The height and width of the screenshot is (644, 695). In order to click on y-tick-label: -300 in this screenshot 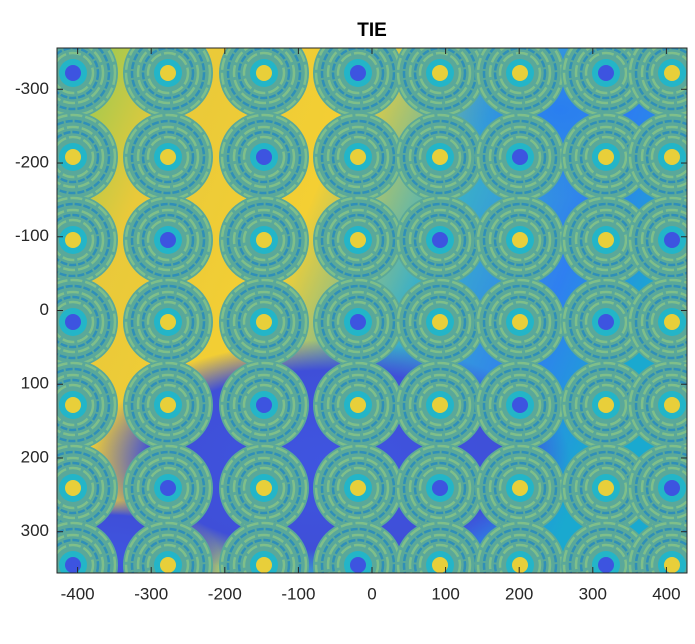, I will do `click(32, 88)`.